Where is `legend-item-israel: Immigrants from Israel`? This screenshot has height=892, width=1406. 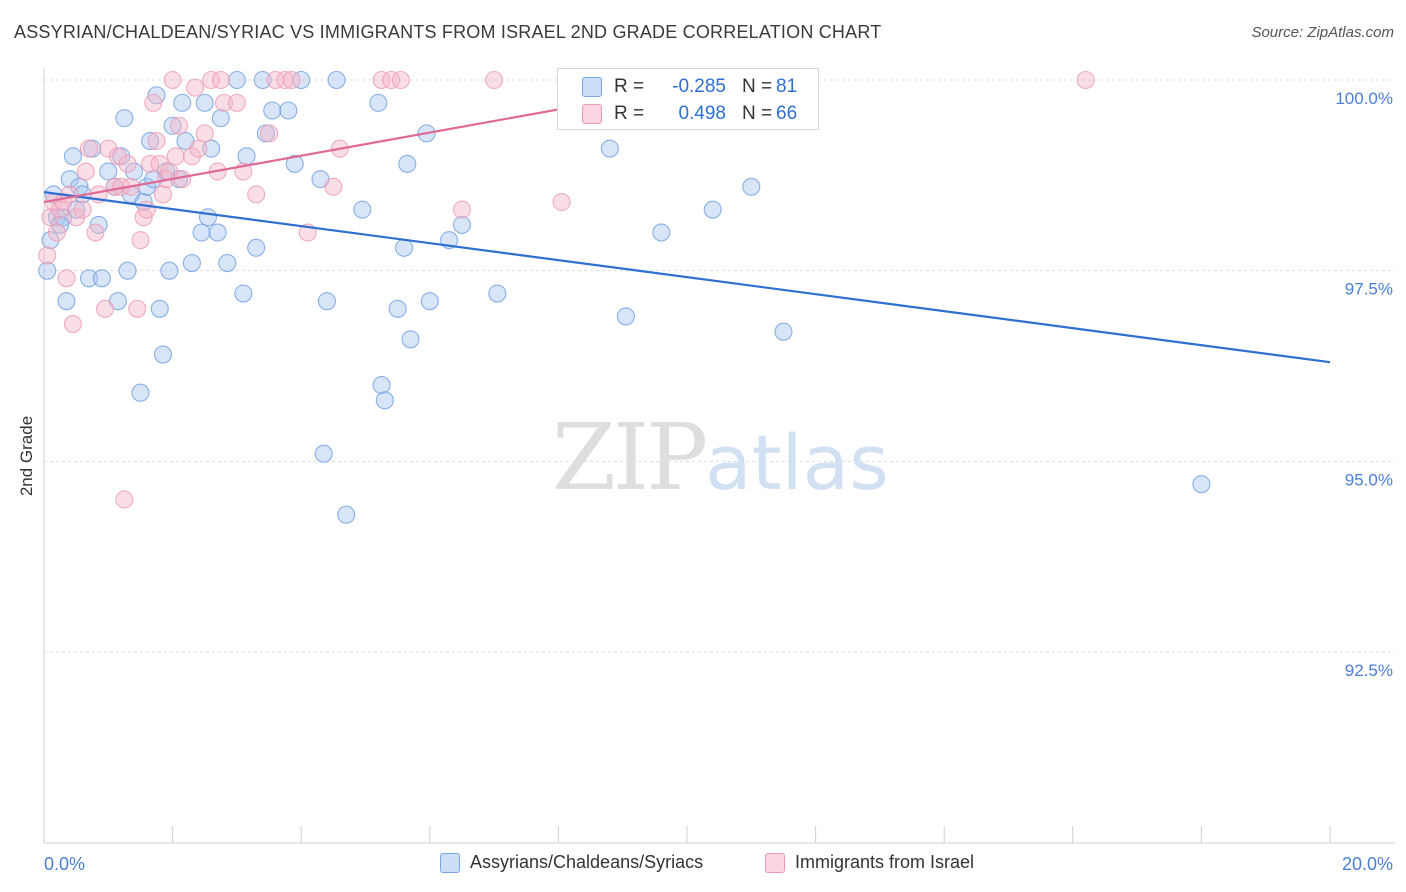
legend-item-israel: Immigrants from Israel is located at coordinates (869, 862).